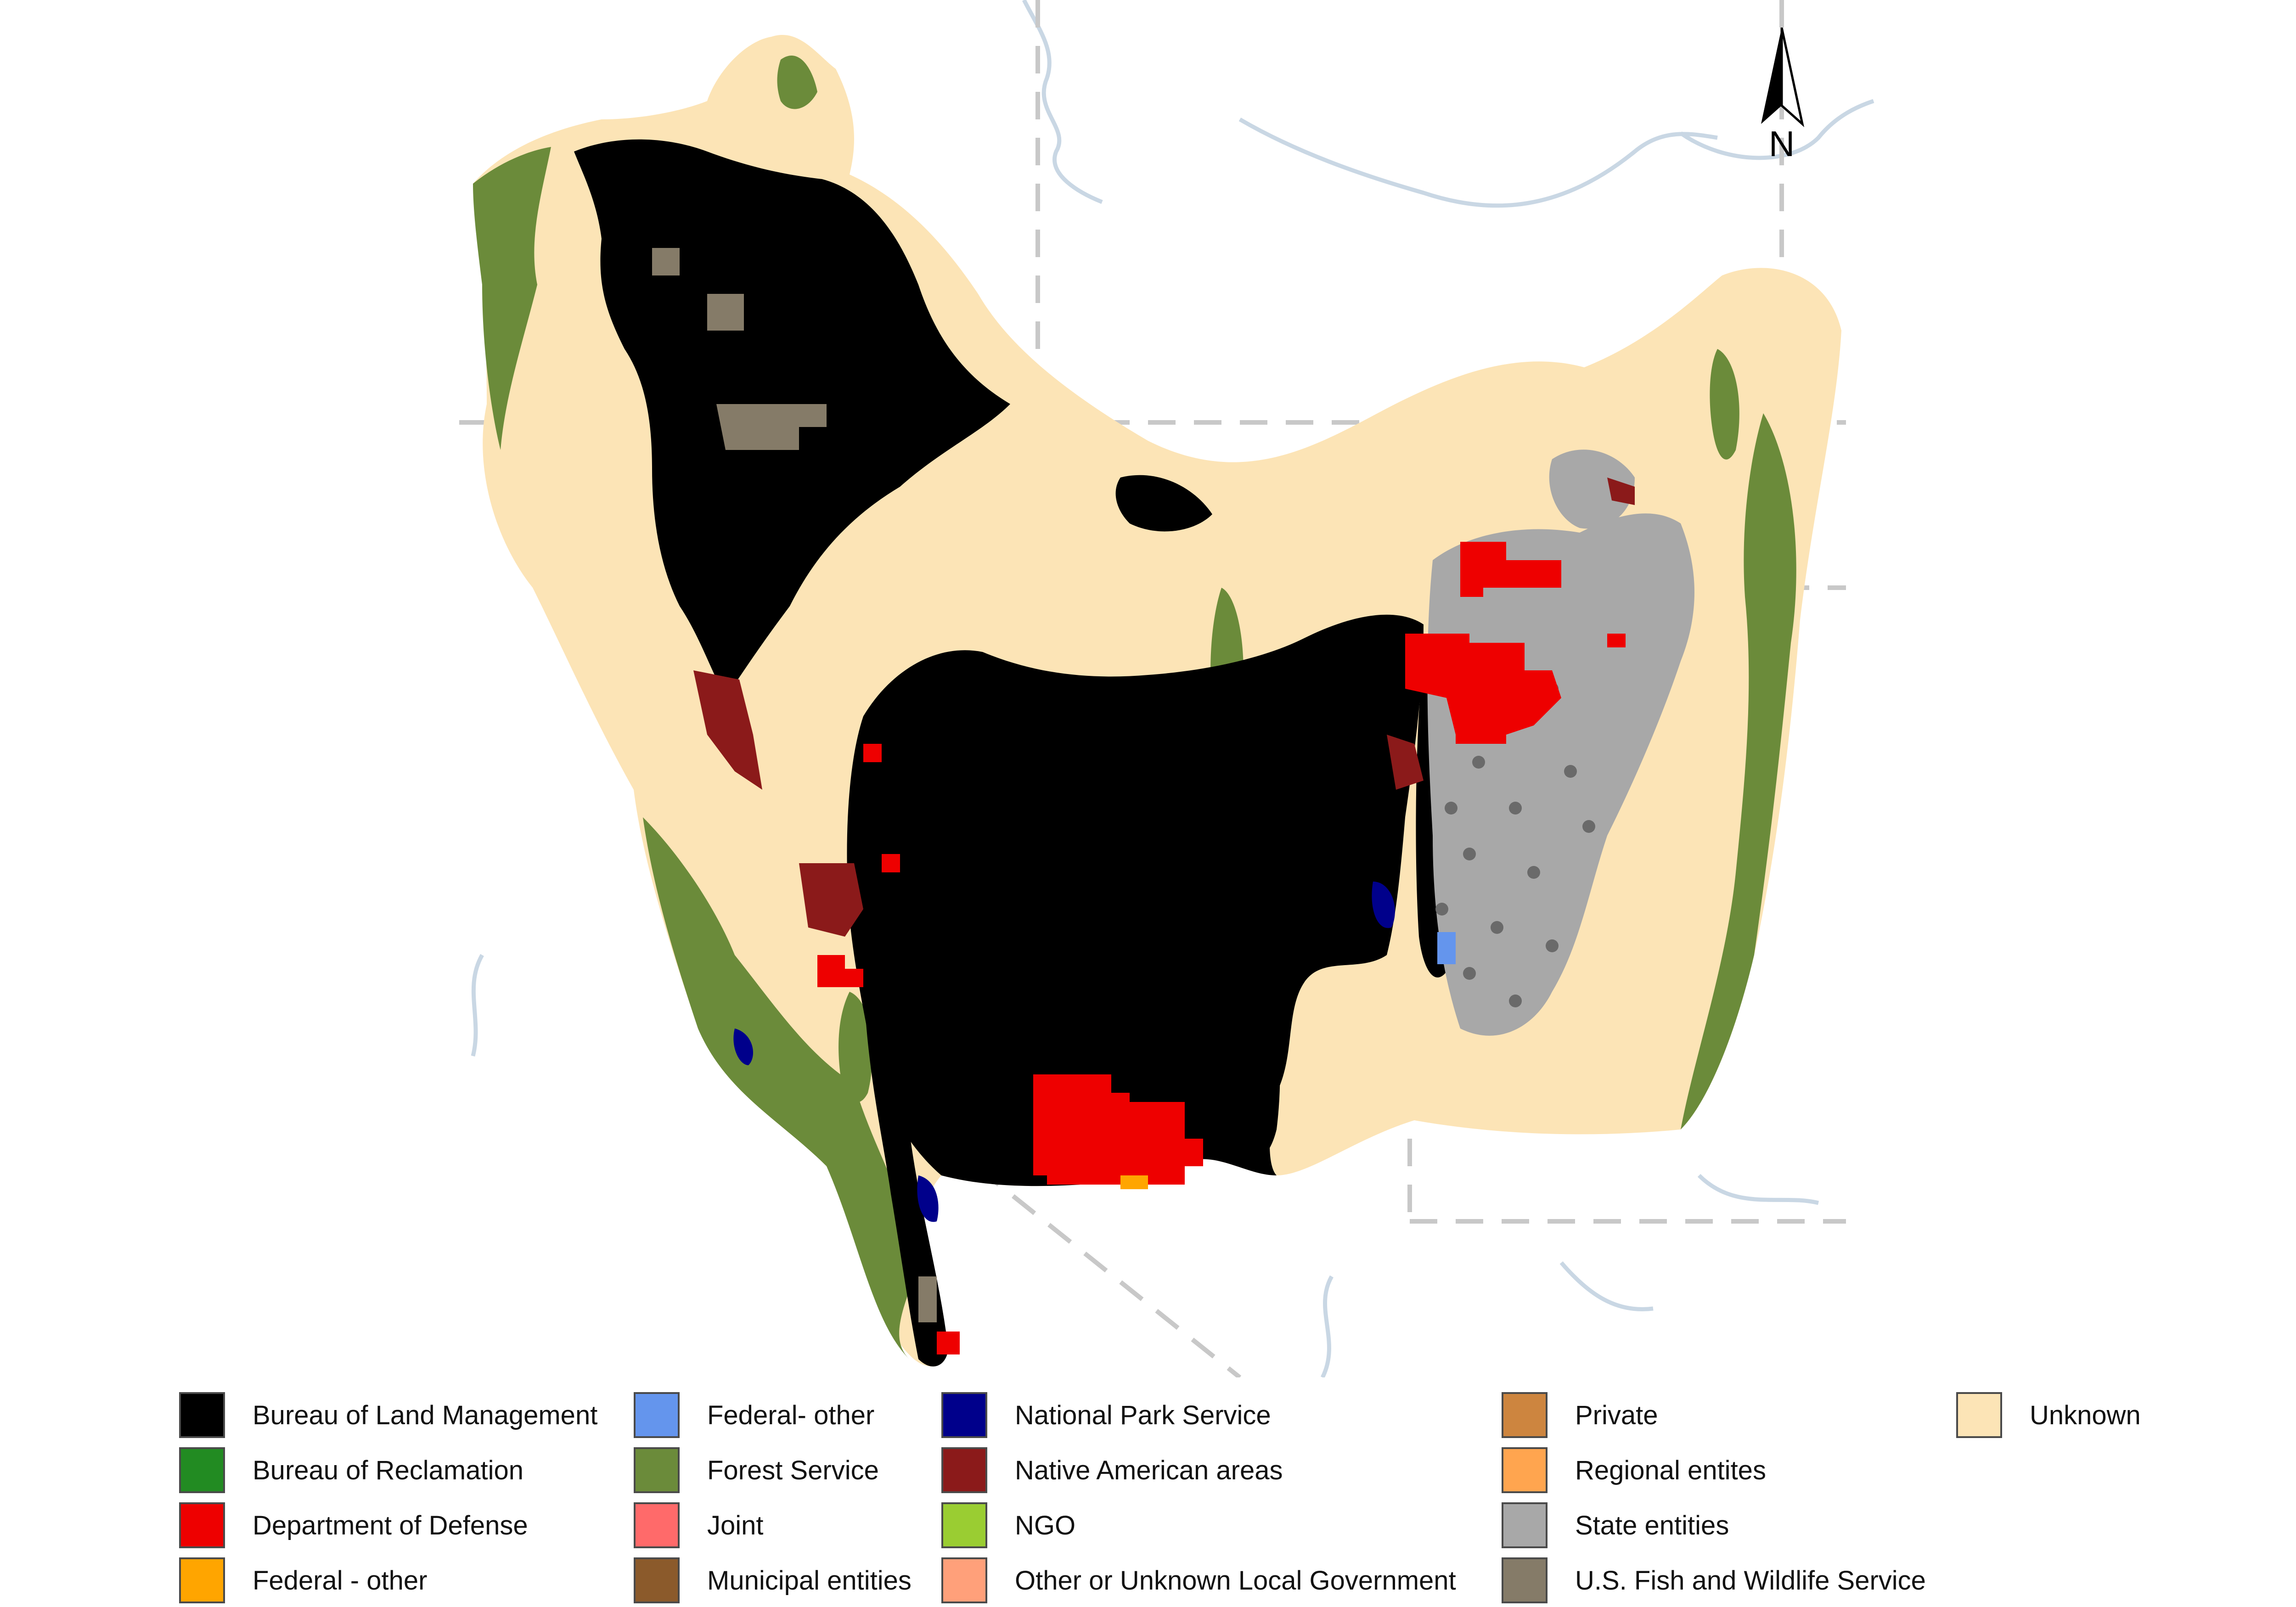  What do you see at coordinates (1134, 1182) in the screenshot?
I see `region-federal-other-orange` at bounding box center [1134, 1182].